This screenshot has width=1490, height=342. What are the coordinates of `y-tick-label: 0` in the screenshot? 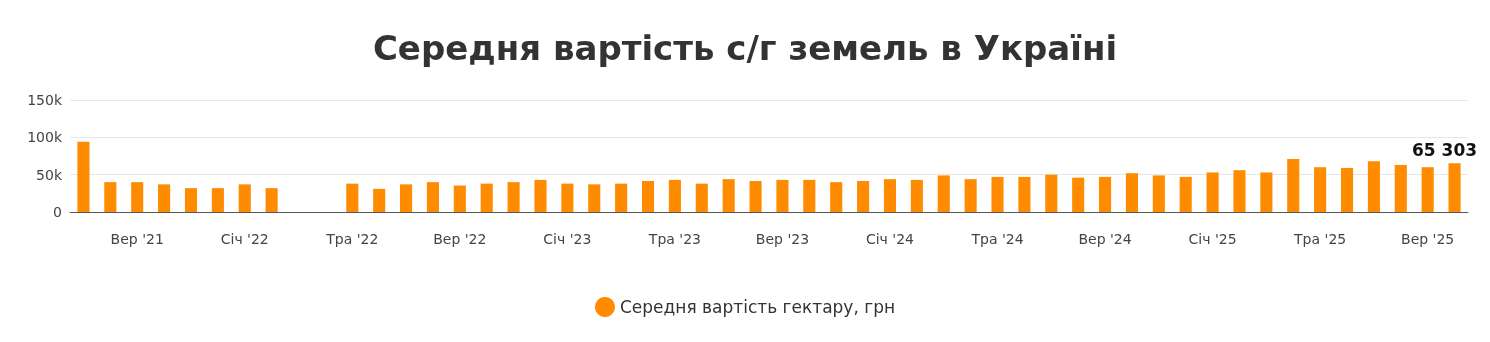 It's located at (57, 212).